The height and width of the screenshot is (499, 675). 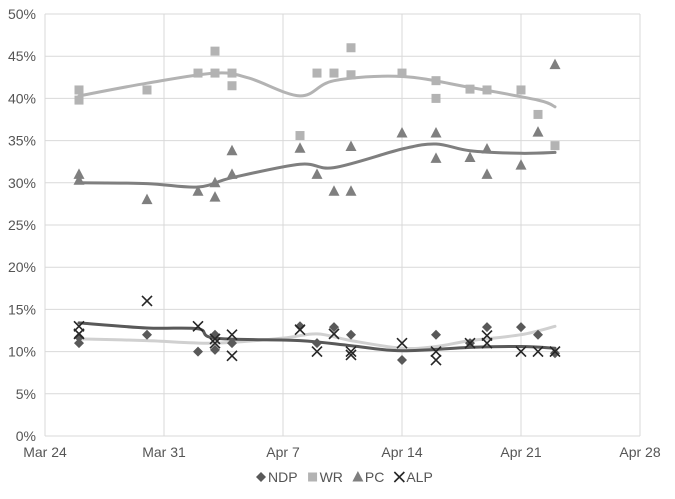 What do you see at coordinates (22, 141) in the screenshot?
I see `y-tick-label: 35%` at bounding box center [22, 141].